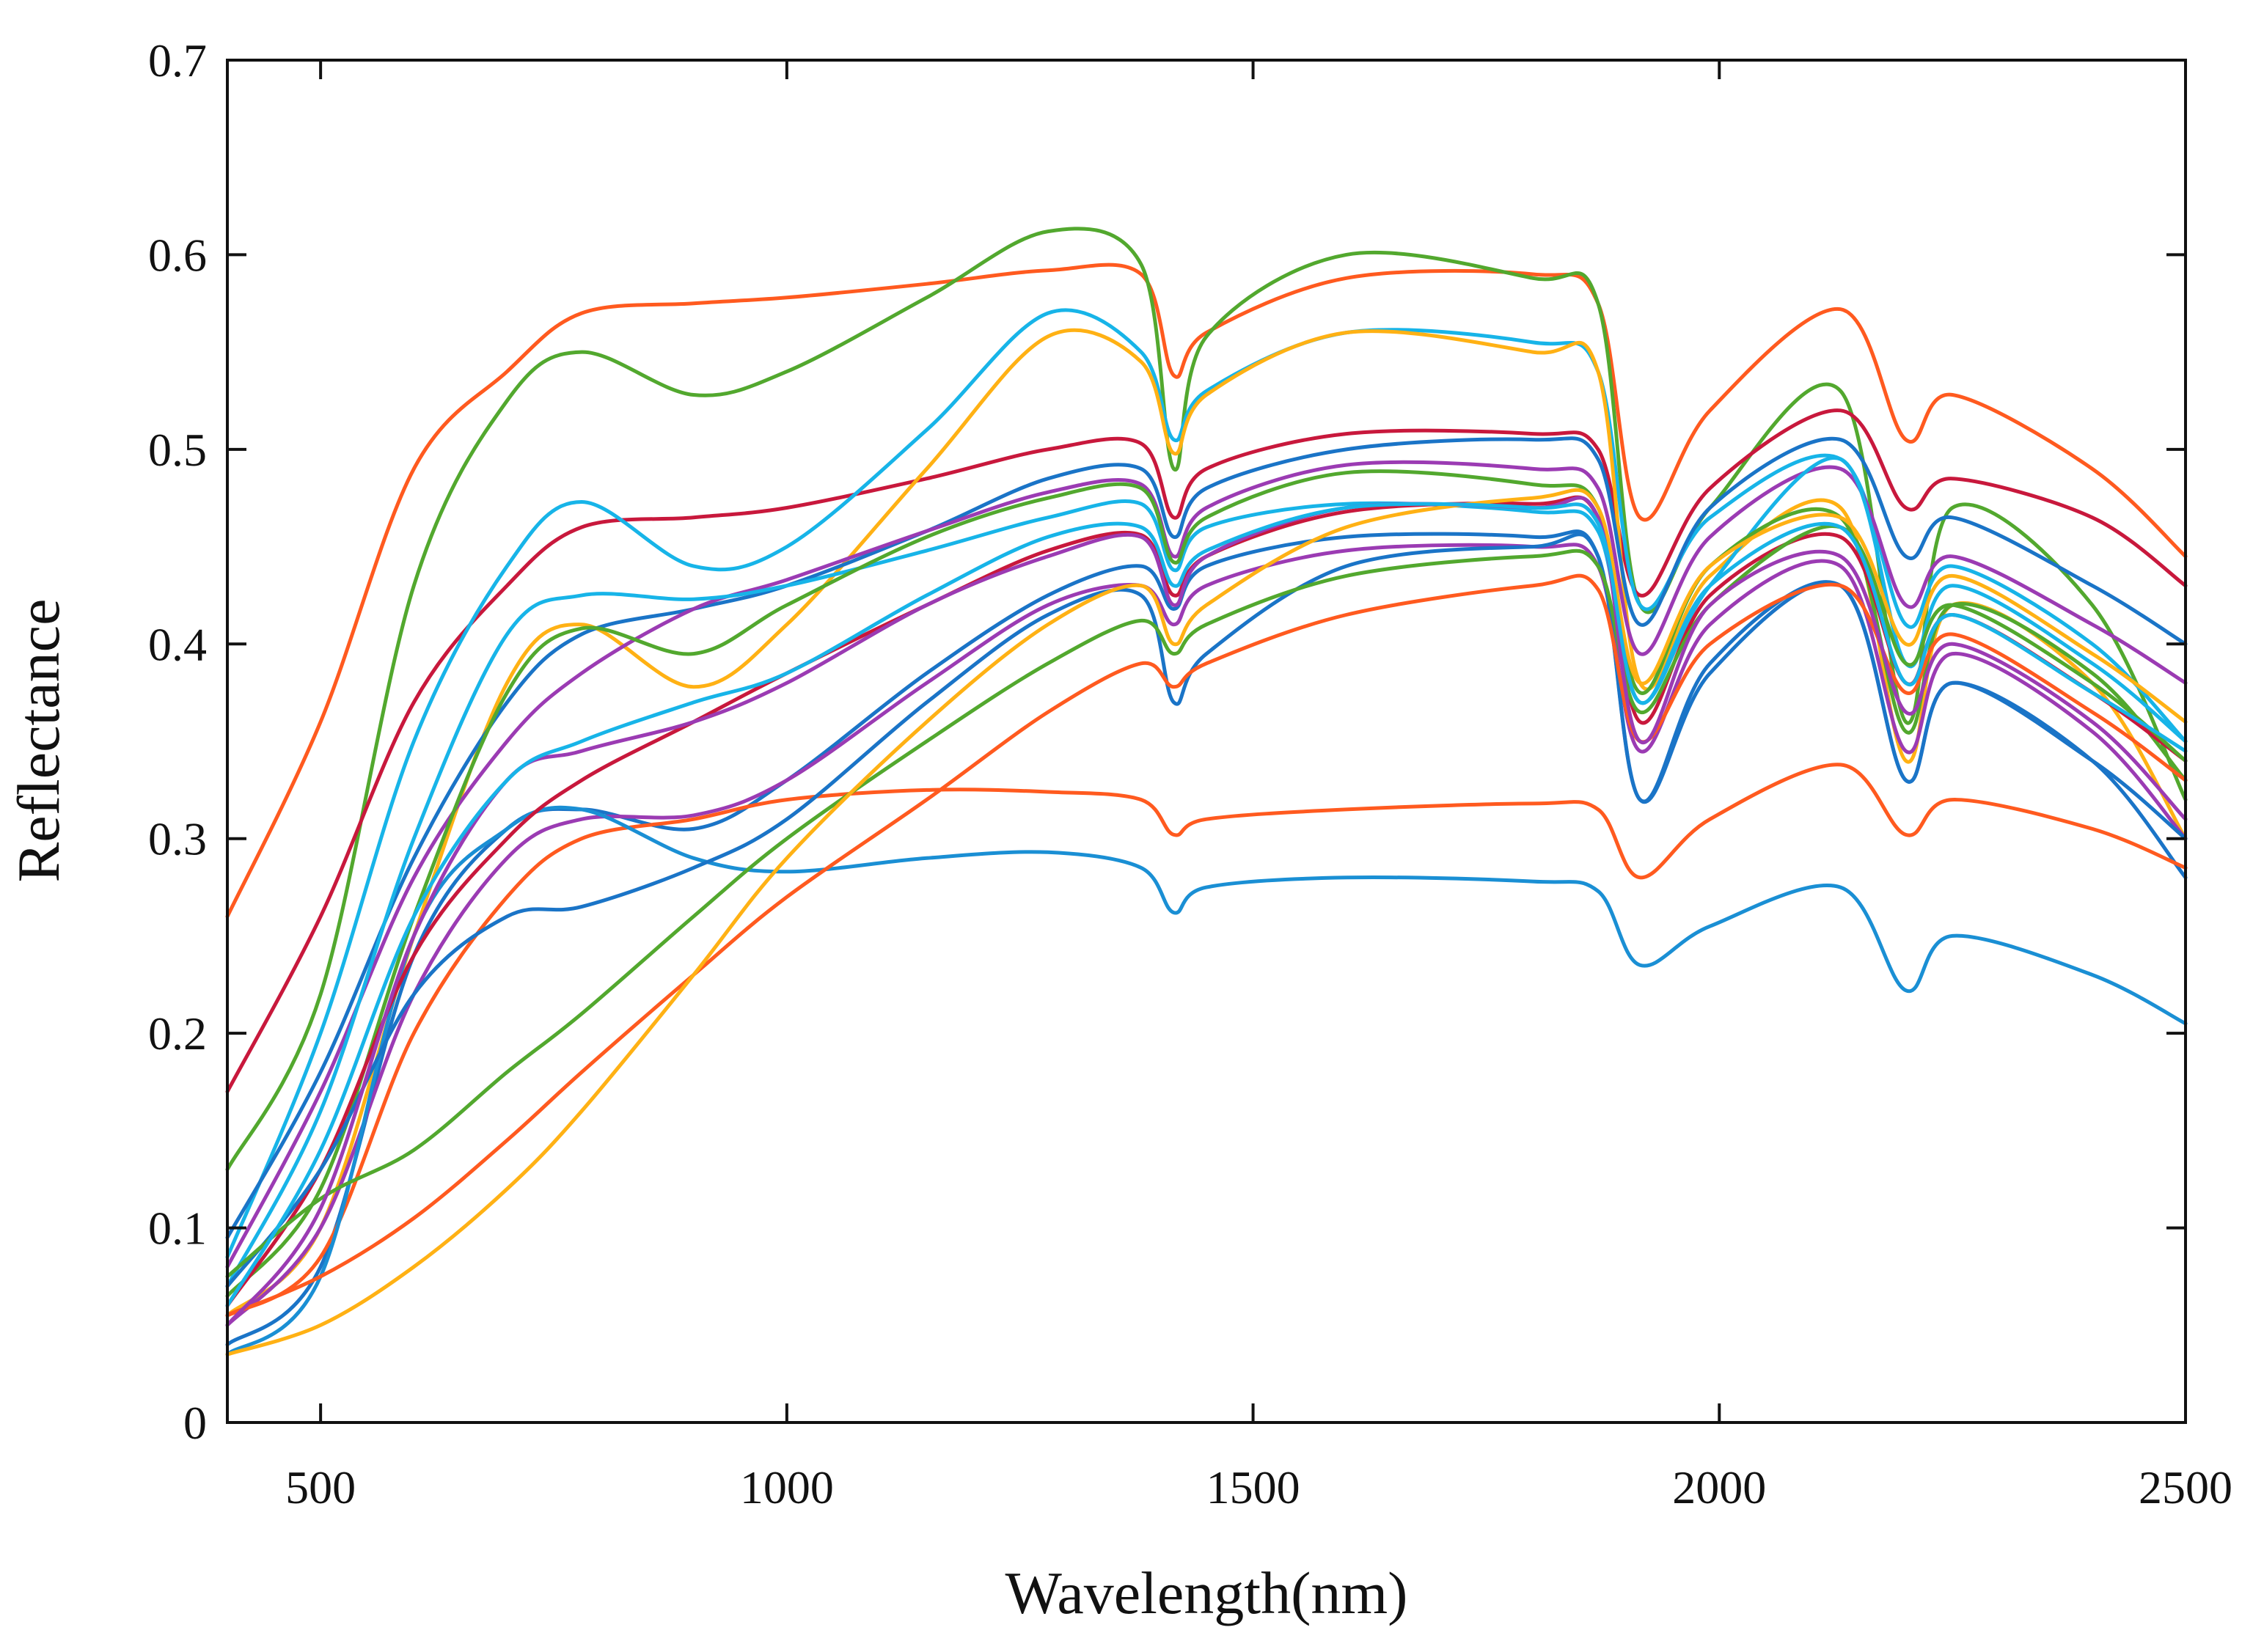 This screenshot has height=1652, width=2264. I want to click on y-axis-title: Reflectance, so click(38, 741).